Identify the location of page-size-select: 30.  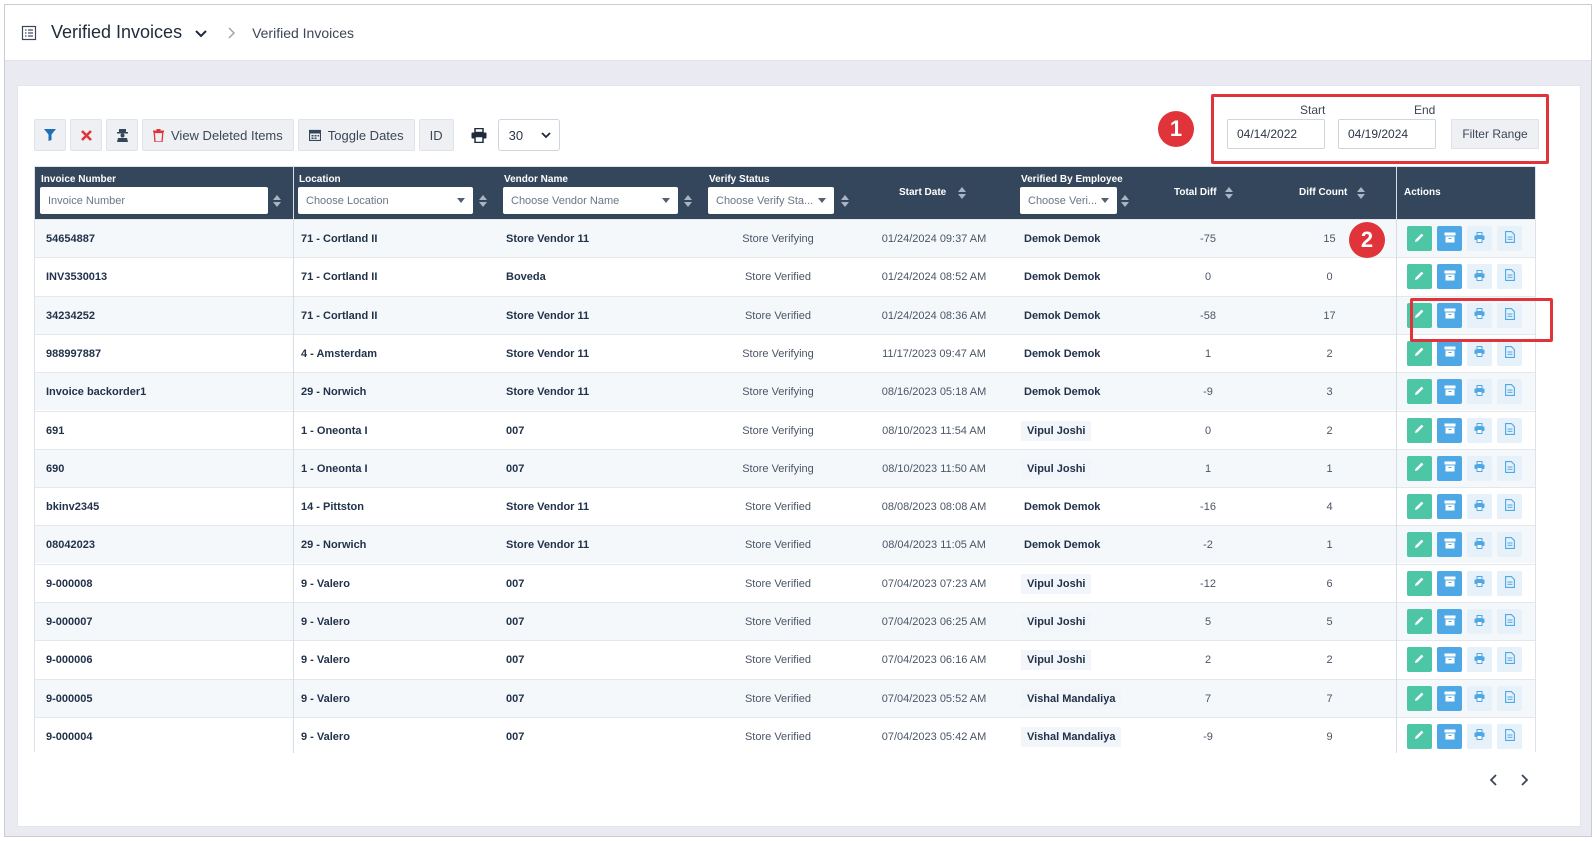
(528, 135).